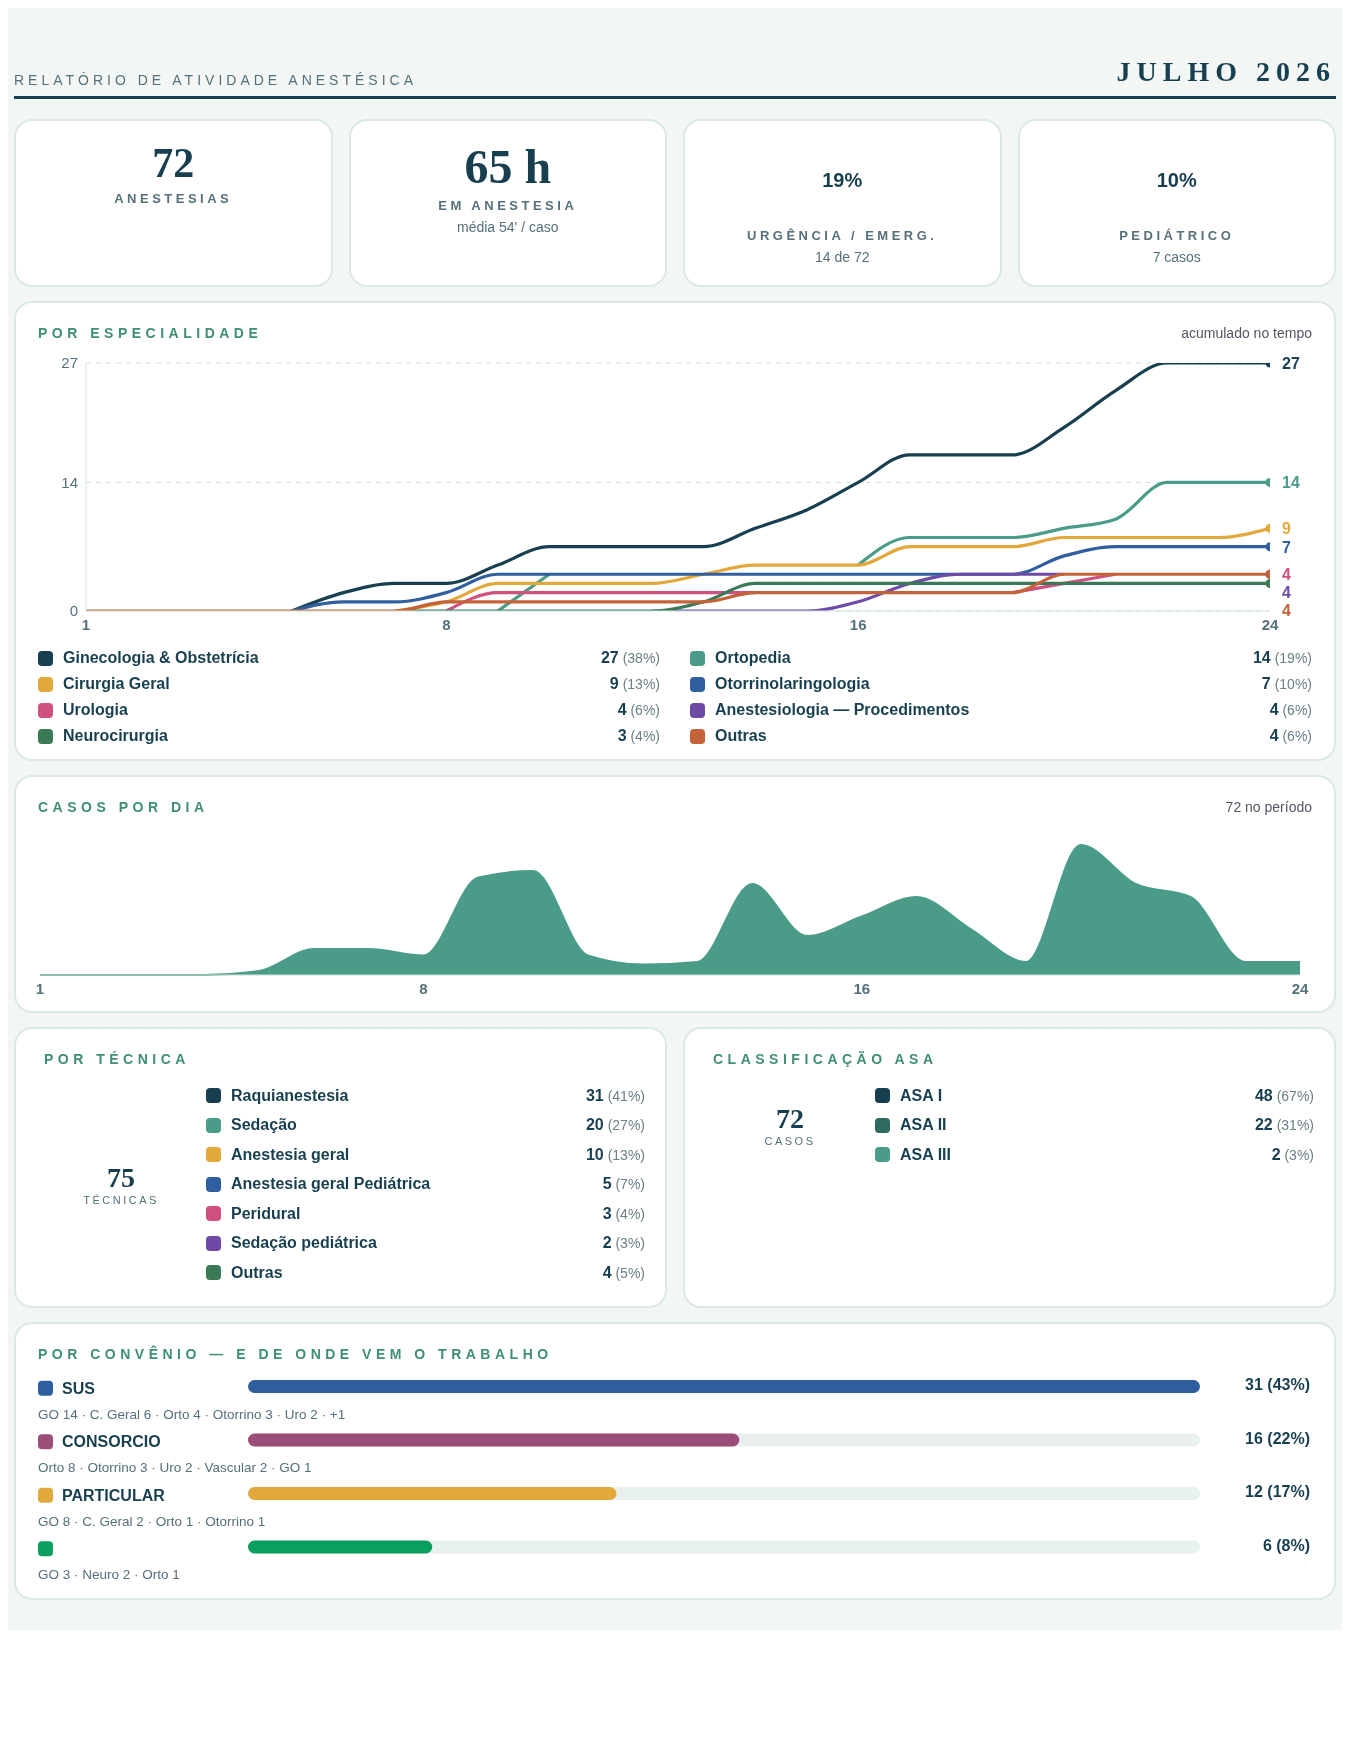  What do you see at coordinates (1176, 180) in the screenshot?
I see `text: 10%` at bounding box center [1176, 180].